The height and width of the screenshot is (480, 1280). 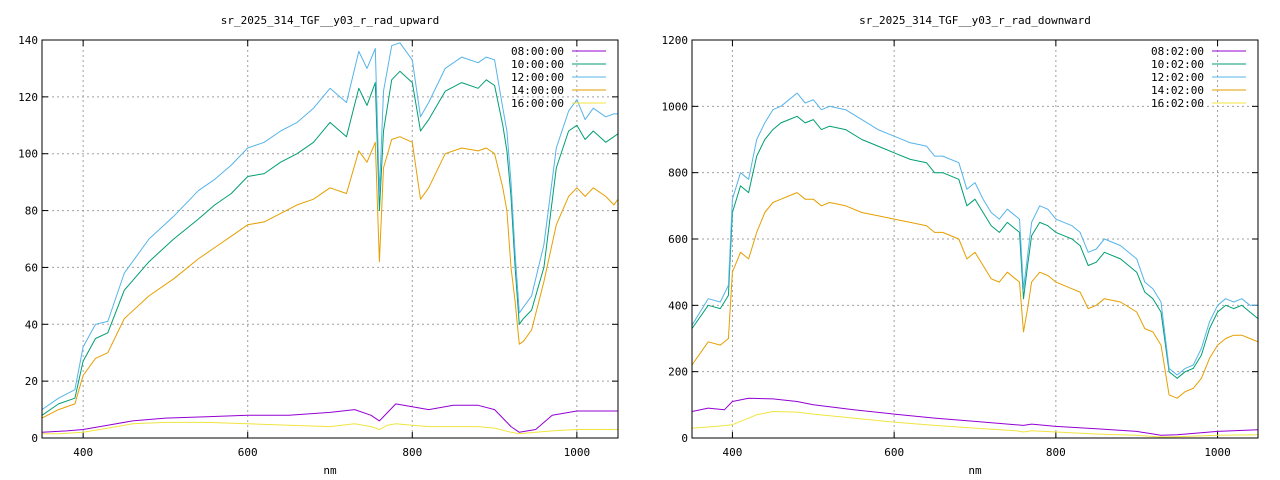 What do you see at coordinates (537, 64) in the screenshot?
I see `legend-label: 10:00:00` at bounding box center [537, 64].